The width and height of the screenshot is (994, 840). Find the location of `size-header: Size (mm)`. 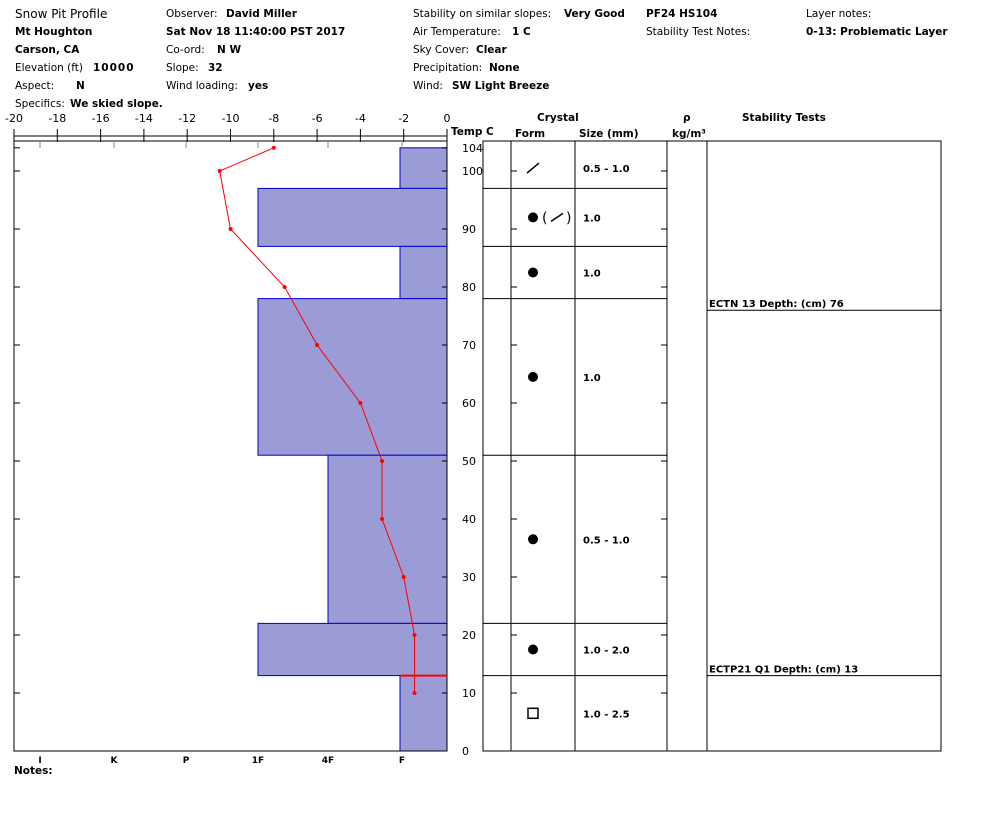

size-header: Size (mm) is located at coordinates (609, 134).